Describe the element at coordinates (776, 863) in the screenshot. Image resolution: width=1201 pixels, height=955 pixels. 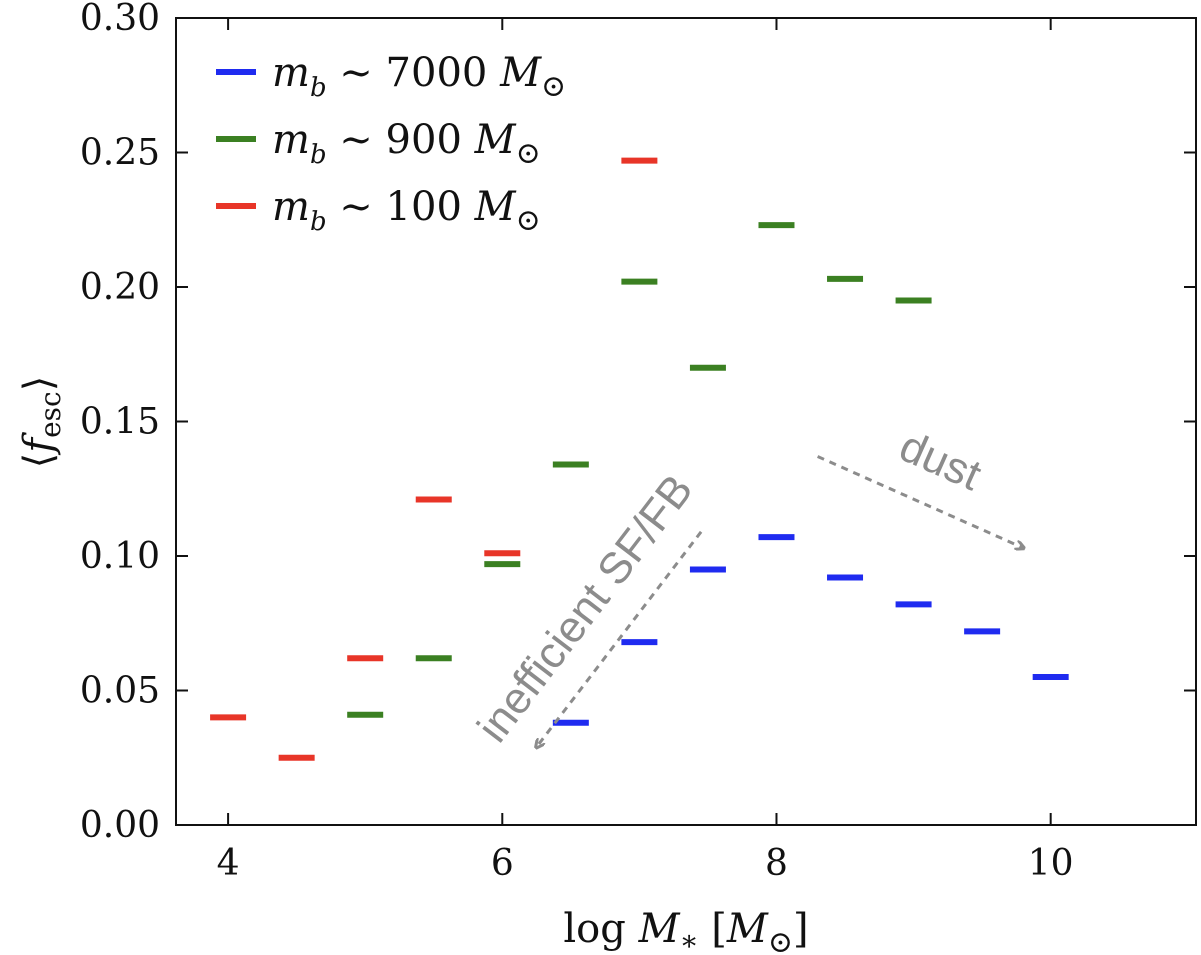
I see `x-tick-label: 8` at that location.